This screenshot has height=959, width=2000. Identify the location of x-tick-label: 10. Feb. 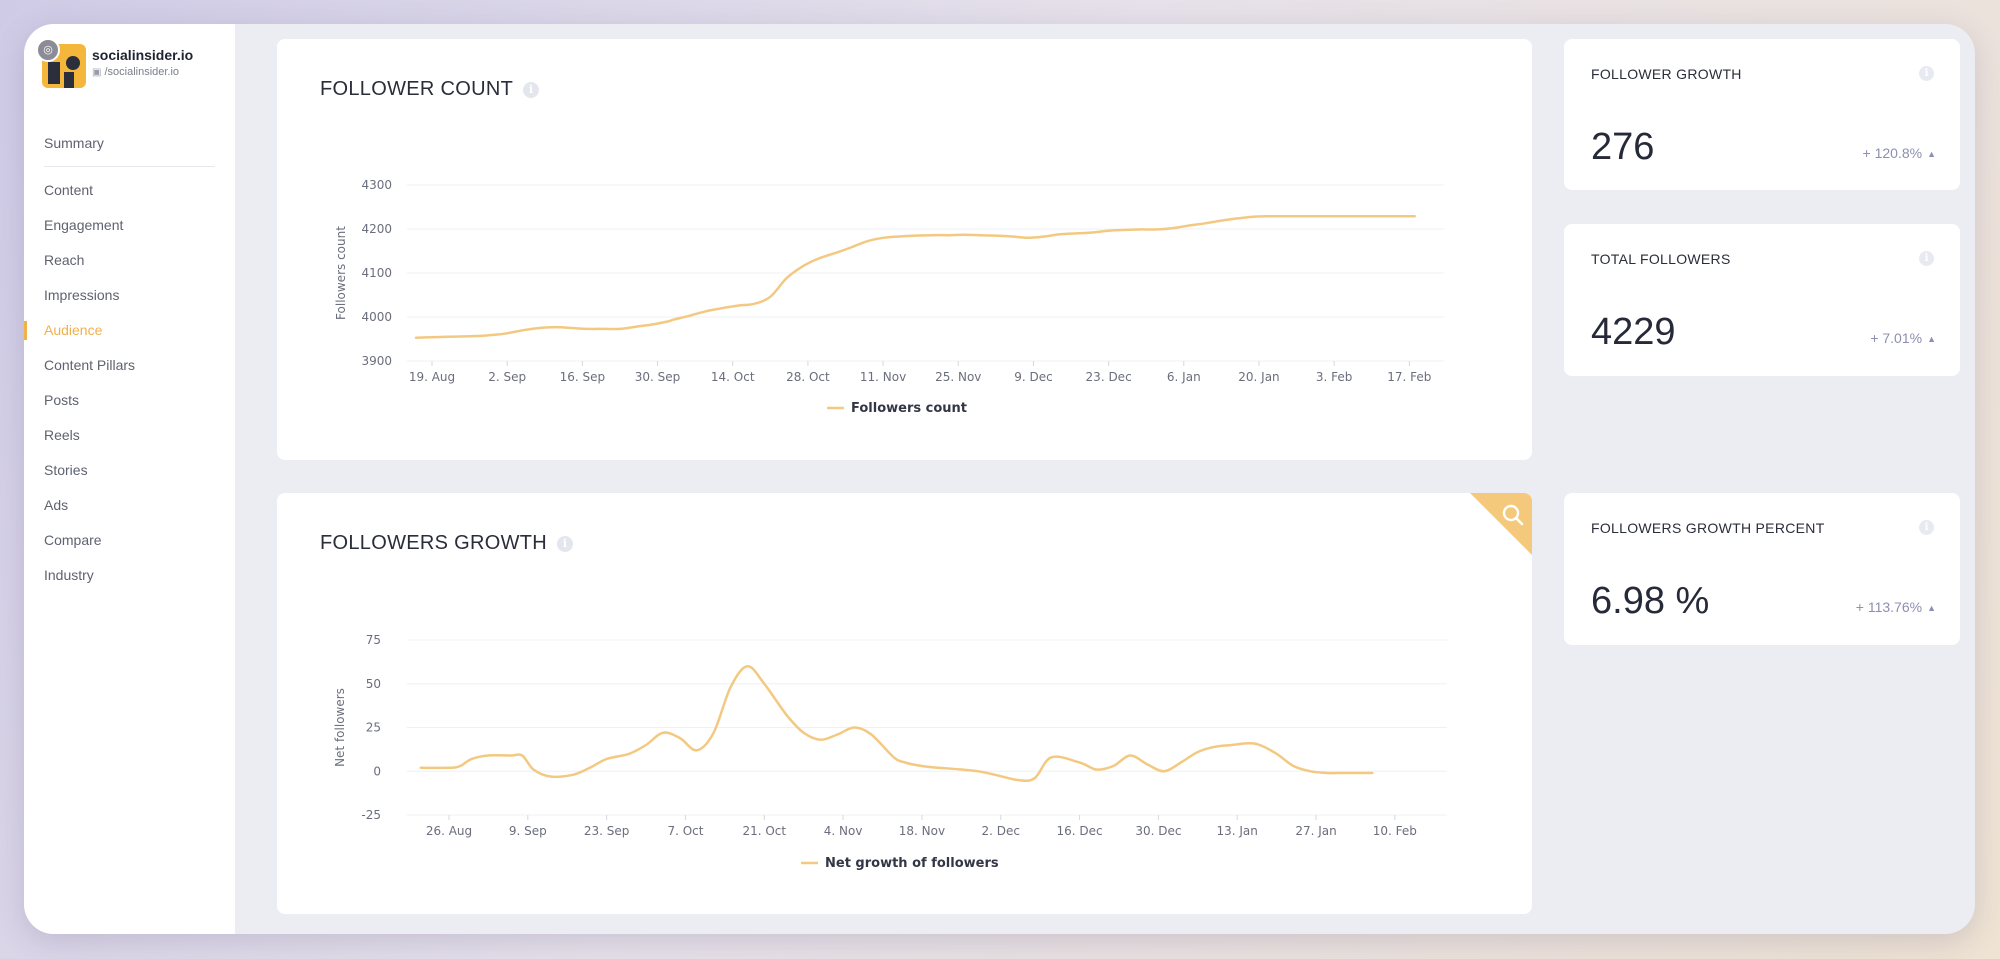
(1395, 831).